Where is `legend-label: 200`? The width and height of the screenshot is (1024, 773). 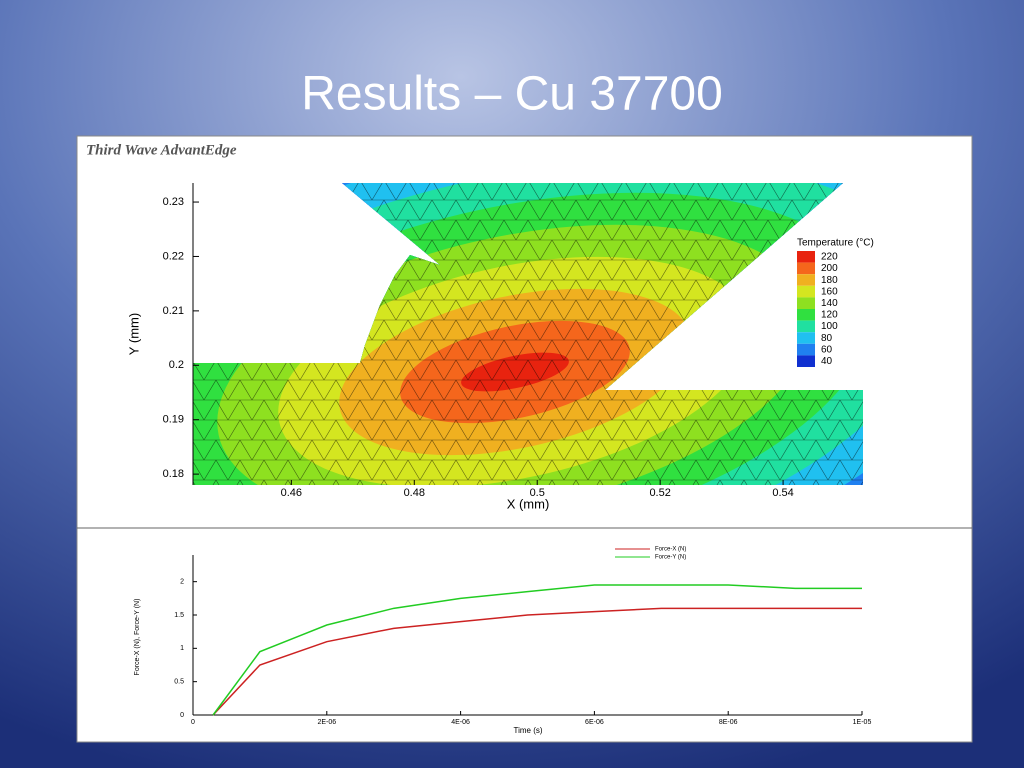 legend-label: 200 is located at coordinates (829, 268).